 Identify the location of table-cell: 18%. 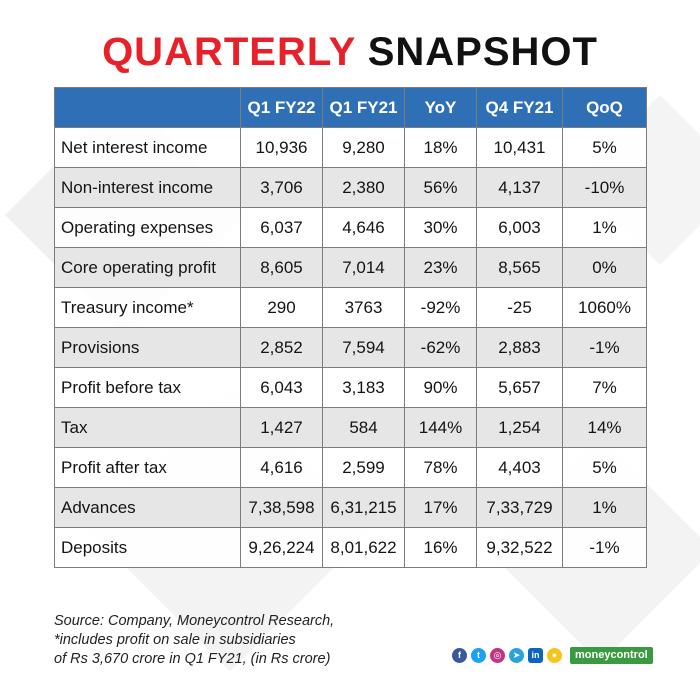
(440, 147).